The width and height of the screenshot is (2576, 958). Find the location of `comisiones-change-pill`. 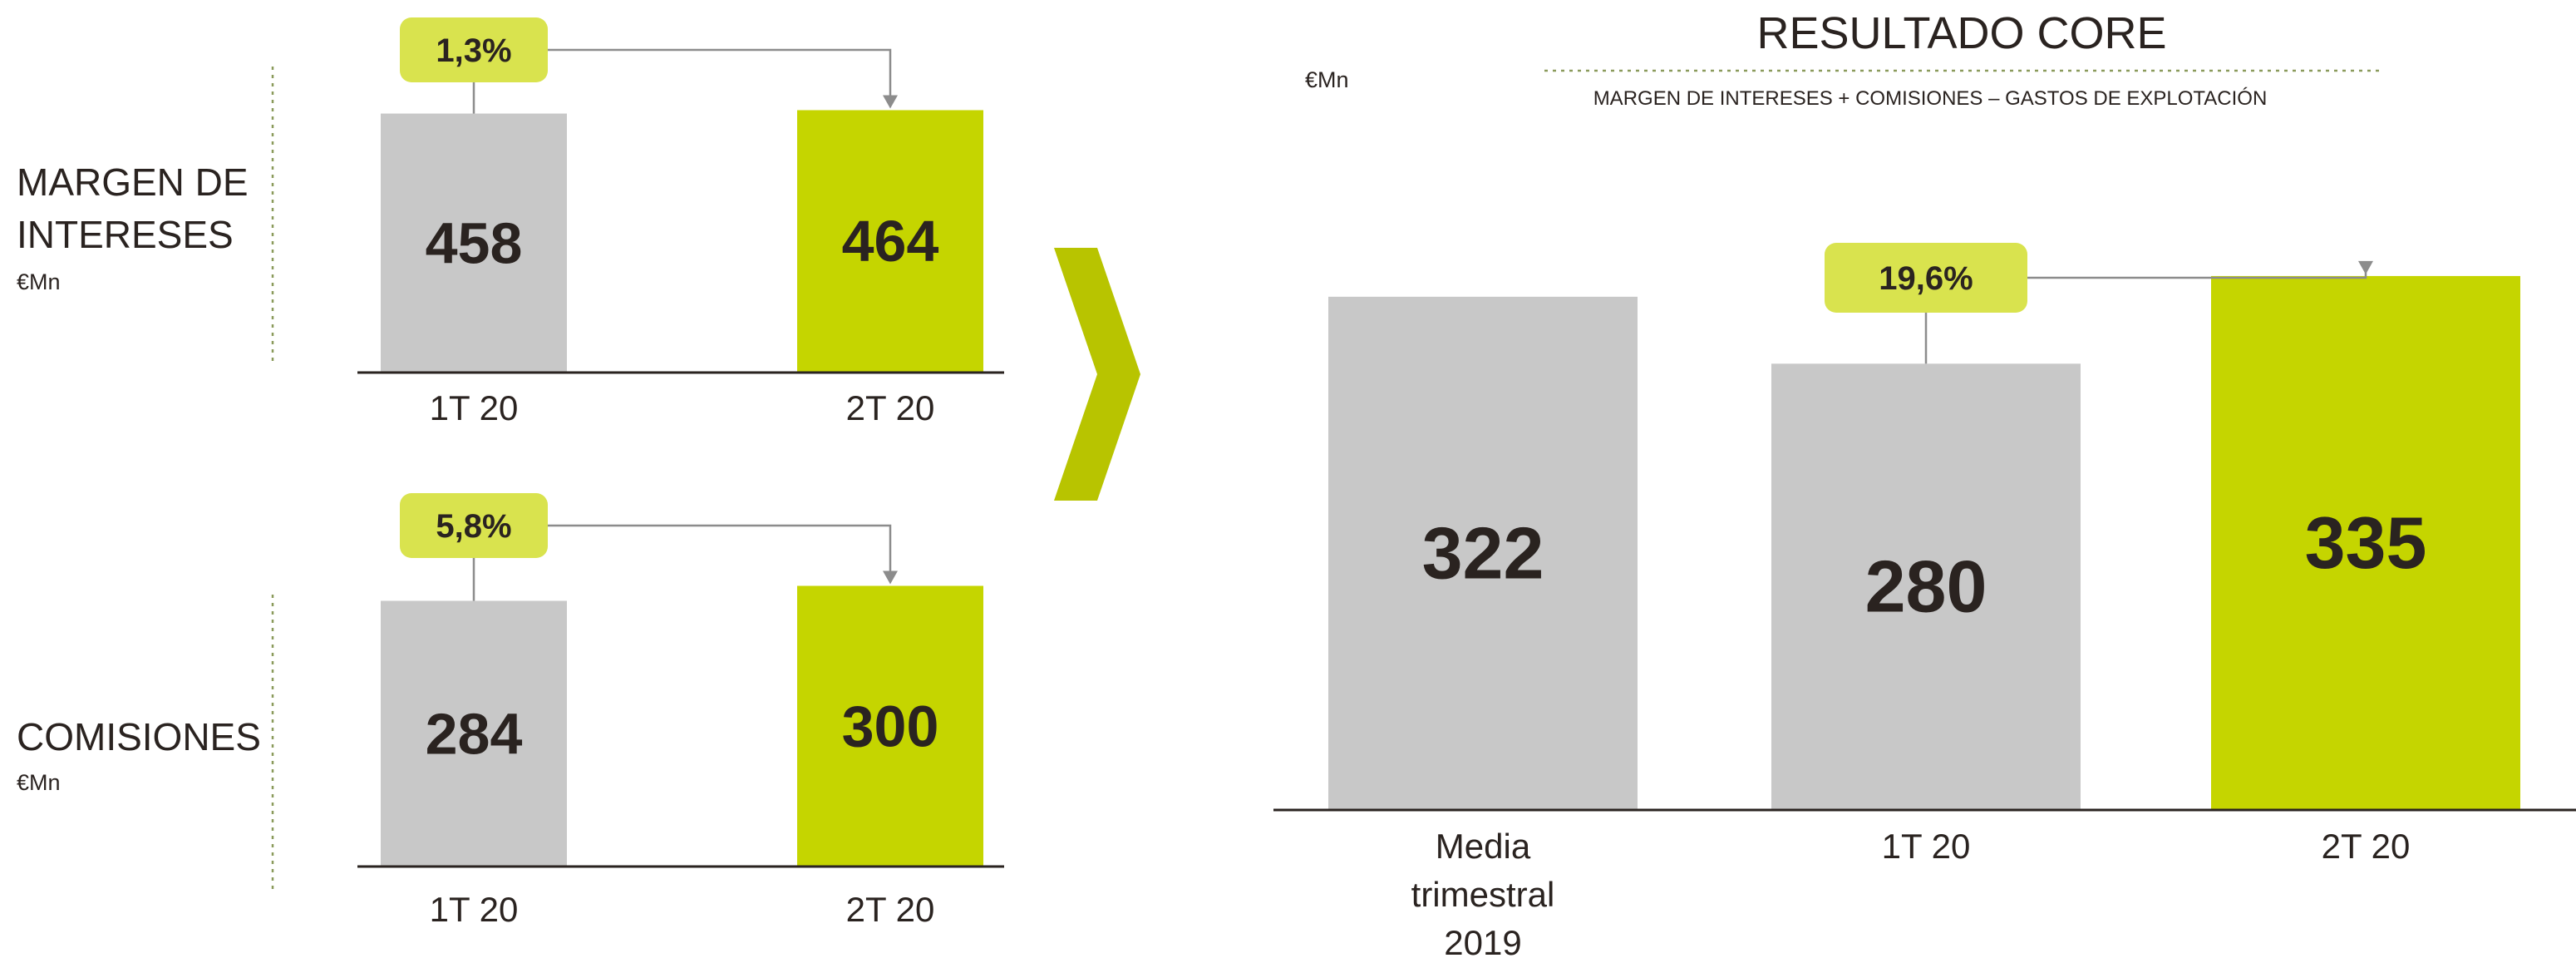

comisiones-change-pill is located at coordinates (474, 525).